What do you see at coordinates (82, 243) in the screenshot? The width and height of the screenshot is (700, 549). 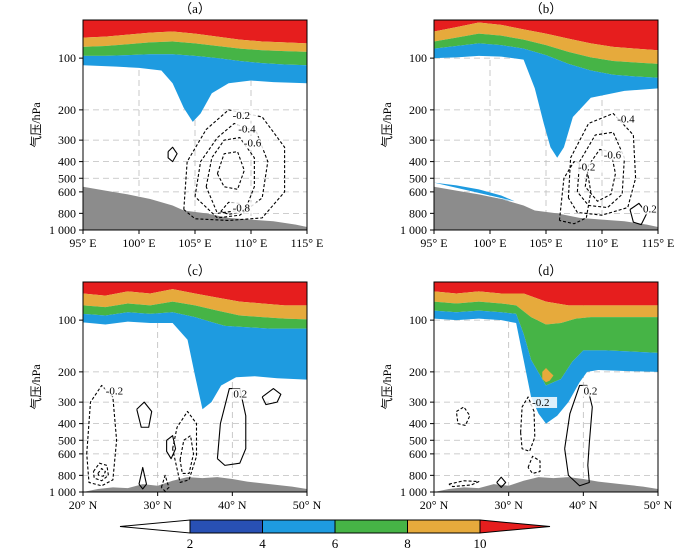 I see `x-tick-label: 95° E` at bounding box center [82, 243].